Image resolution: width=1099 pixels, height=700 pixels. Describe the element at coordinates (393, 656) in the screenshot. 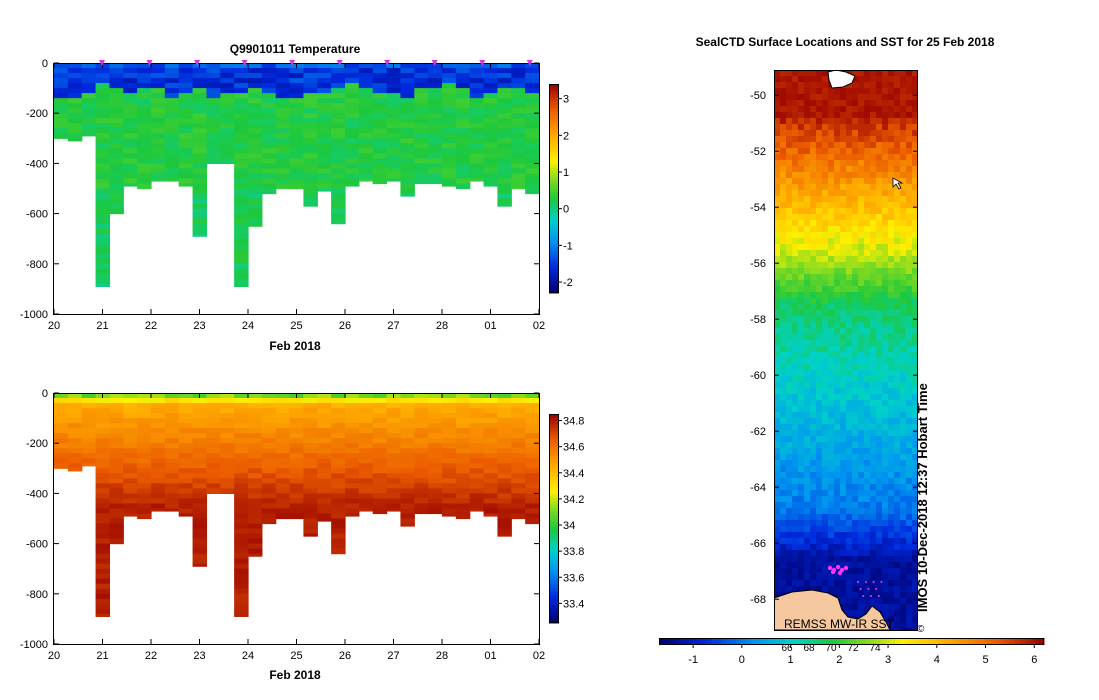

I see `x-tick-label: 27` at that location.